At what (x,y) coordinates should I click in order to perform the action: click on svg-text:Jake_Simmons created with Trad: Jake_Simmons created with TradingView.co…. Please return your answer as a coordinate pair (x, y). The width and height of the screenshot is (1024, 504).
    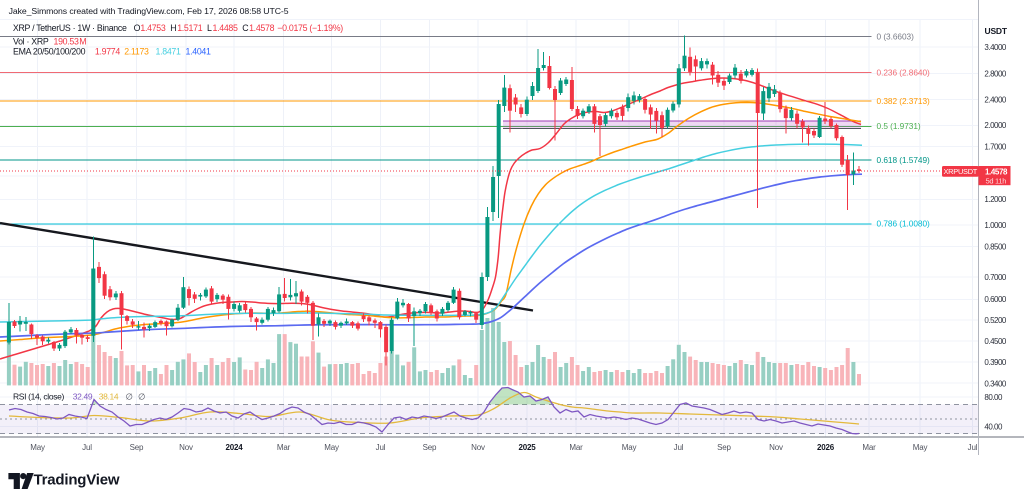
    Looking at the image, I should click on (149, 11).